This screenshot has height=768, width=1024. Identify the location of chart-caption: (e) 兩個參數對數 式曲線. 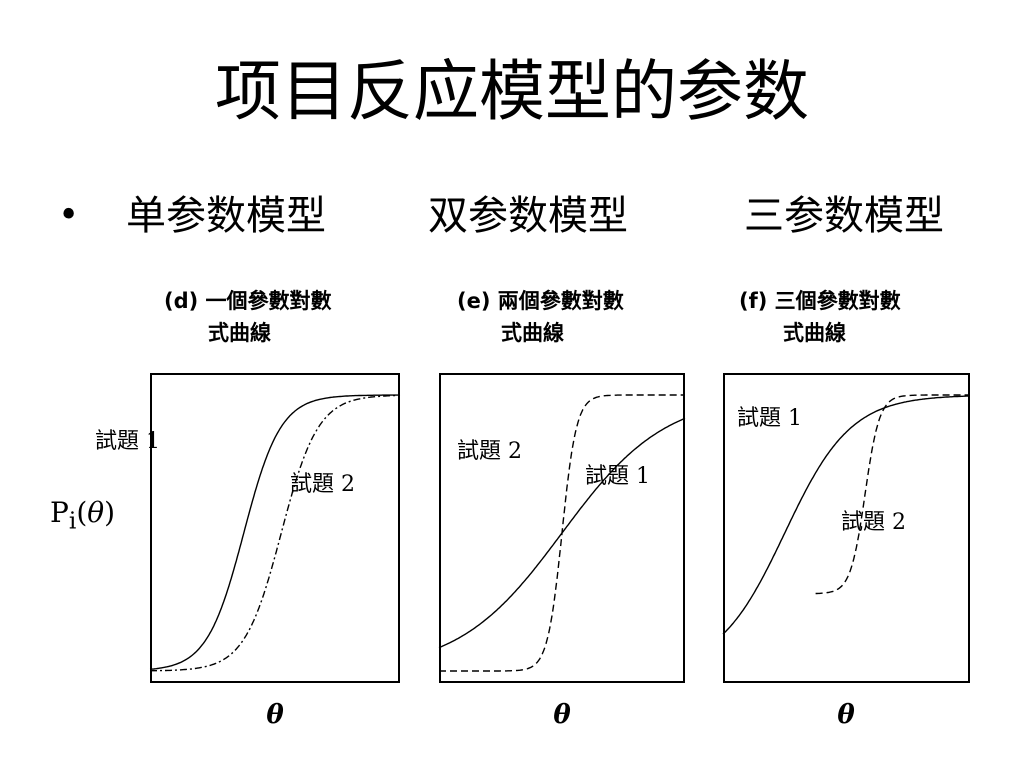
(540, 317).